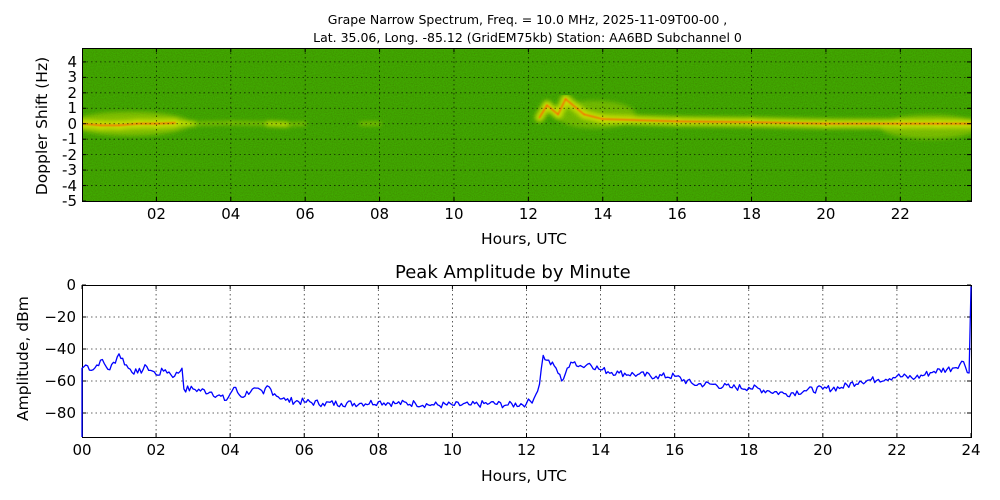  I want to click on amplitude-x-tick-label: 20, so click(823, 450).